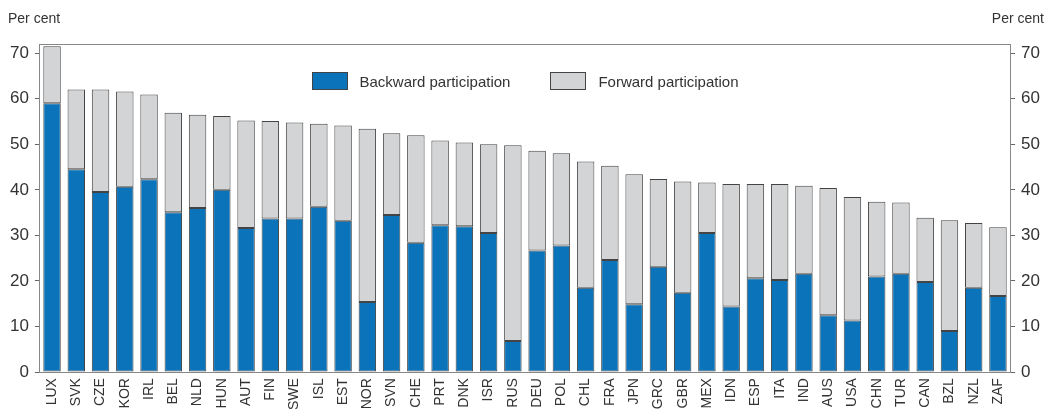 The height and width of the screenshot is (412, 1050). I want to click on x-tick-label: DEU, so click(535, 393).